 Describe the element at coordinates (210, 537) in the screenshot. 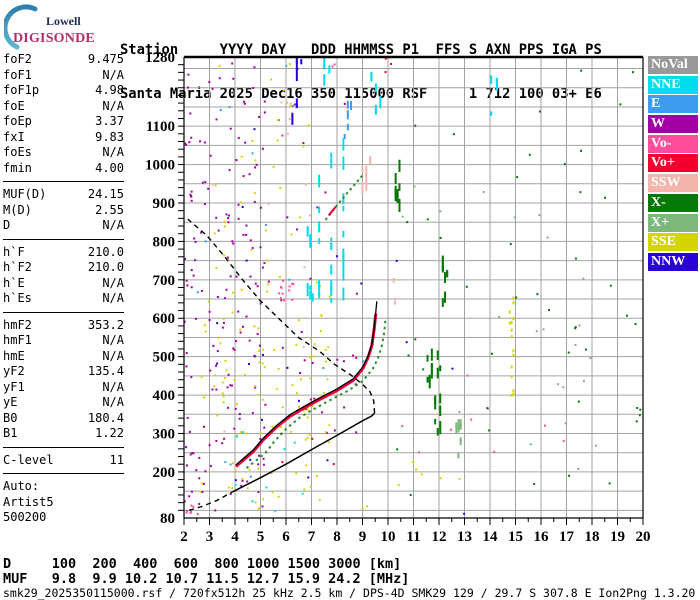

I see `x-tick-label: 3` at that location.